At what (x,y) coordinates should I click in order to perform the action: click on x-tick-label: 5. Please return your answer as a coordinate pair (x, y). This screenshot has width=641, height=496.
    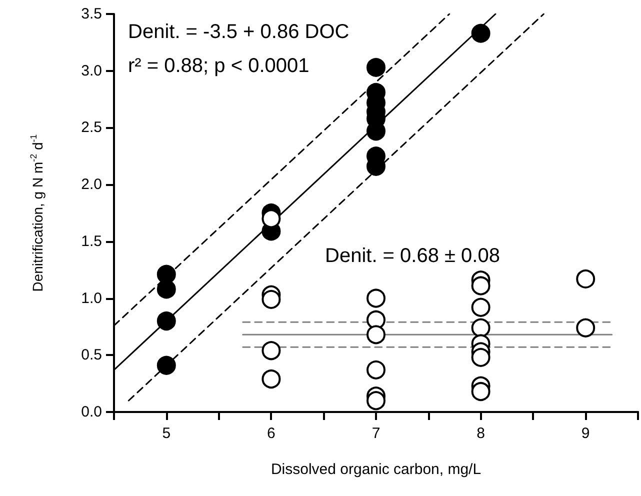
    Looking at the image, I should click on (166, 433).